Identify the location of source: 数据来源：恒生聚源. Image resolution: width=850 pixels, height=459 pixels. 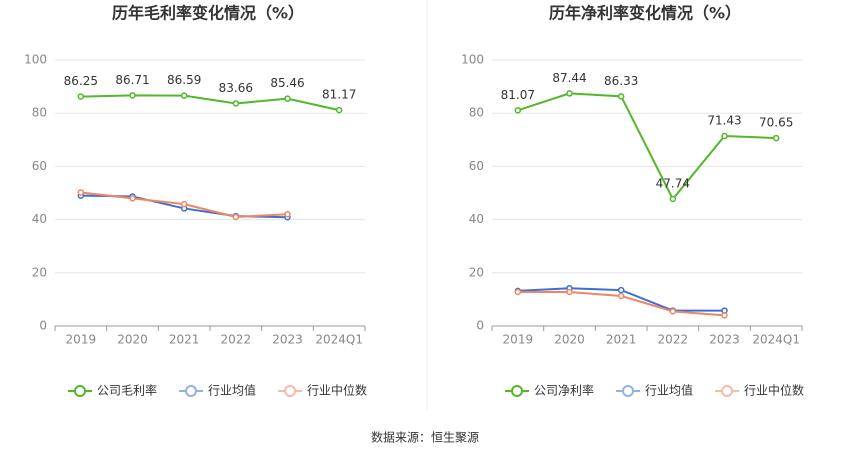
(425, 437).